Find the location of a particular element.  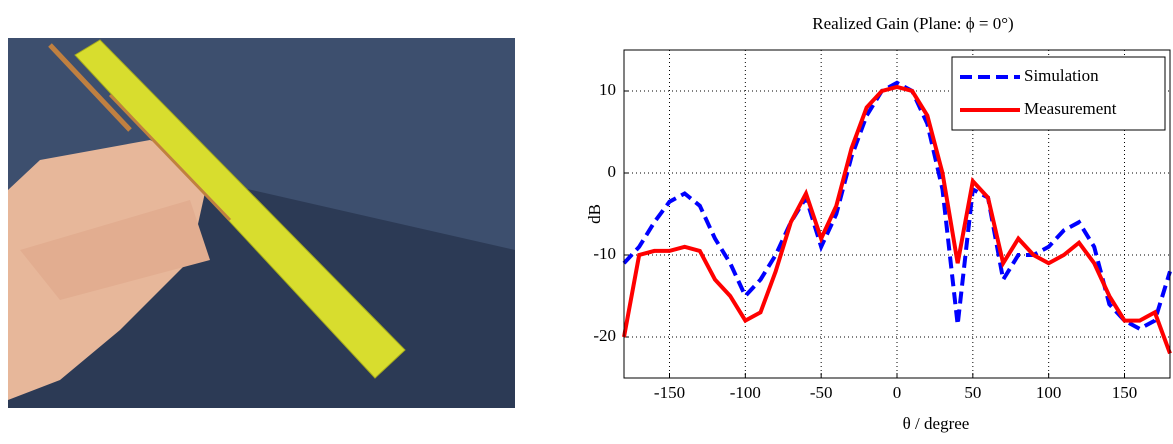

x-tick-label: -150 is located at coordinates (669, 392).